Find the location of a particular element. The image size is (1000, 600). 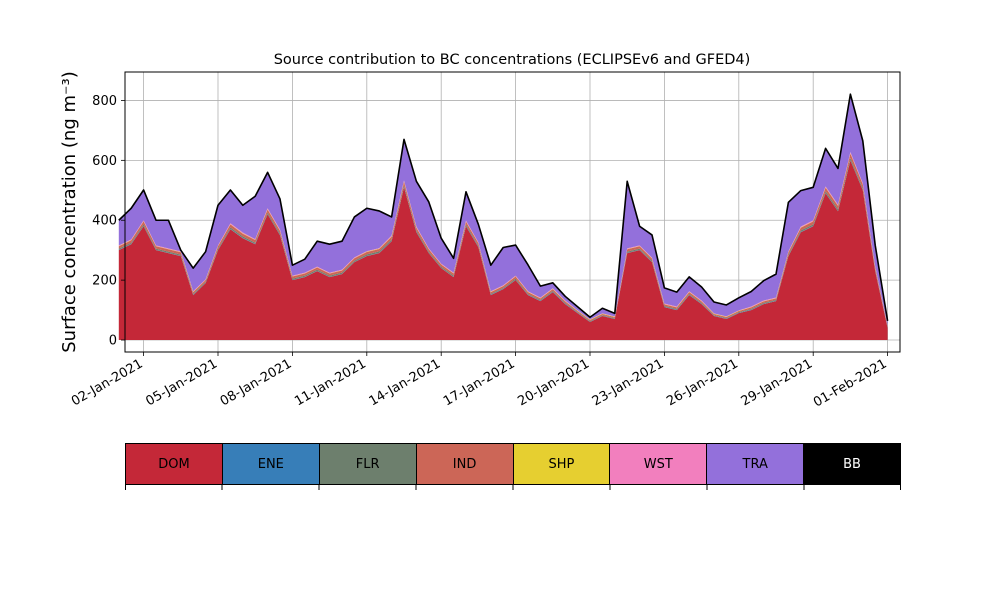

x-tick-label: 05-Jan-2021 is located at coordinates (181, 382).